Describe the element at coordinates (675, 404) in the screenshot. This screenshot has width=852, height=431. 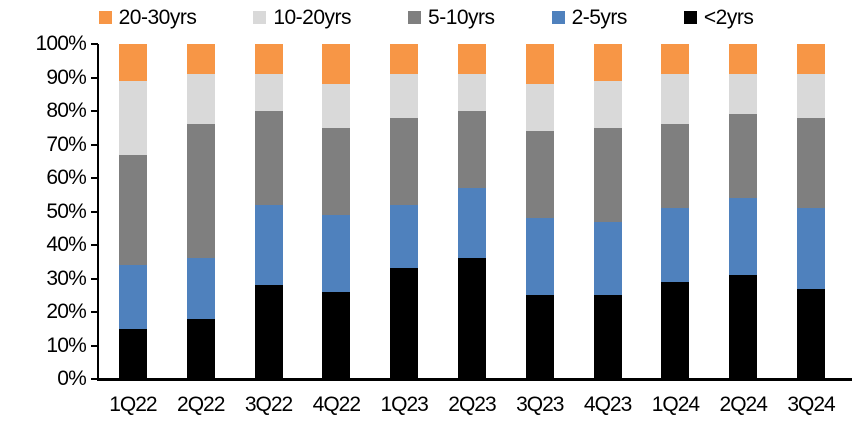
I see `x-axis-label-1q24: 1Q24` at that location.